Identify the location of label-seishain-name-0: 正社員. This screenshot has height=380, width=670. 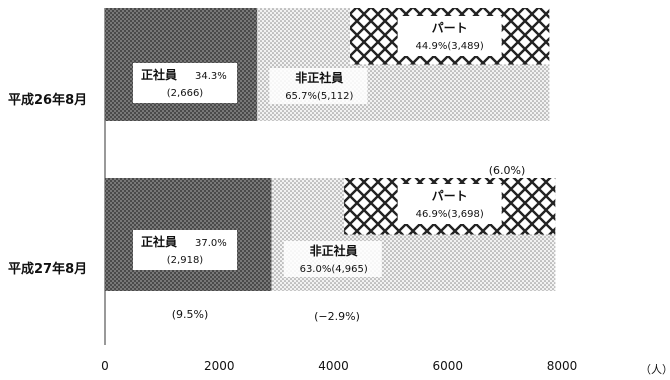
(159, 74).